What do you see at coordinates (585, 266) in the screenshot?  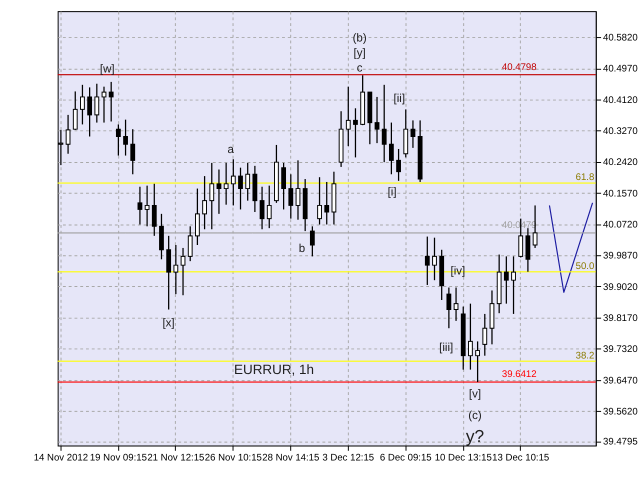 I see `annotation: 50.0` at bounding box center [585, 266].